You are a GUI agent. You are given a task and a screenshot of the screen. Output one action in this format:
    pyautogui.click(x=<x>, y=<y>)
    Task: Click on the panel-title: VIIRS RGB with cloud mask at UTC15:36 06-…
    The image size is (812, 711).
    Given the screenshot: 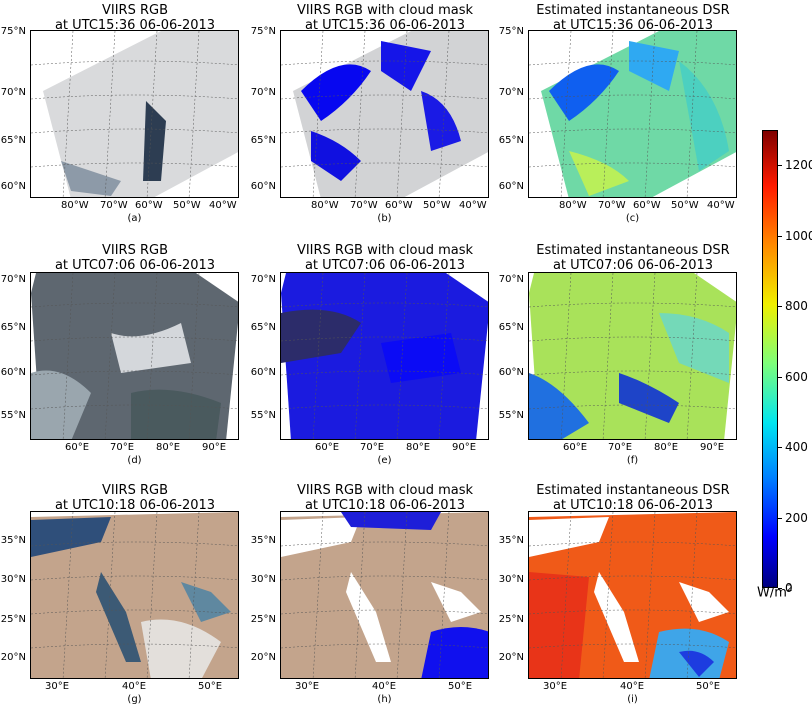 What is the action you would take?
    pyautogui.click(x=385, y=18)
    